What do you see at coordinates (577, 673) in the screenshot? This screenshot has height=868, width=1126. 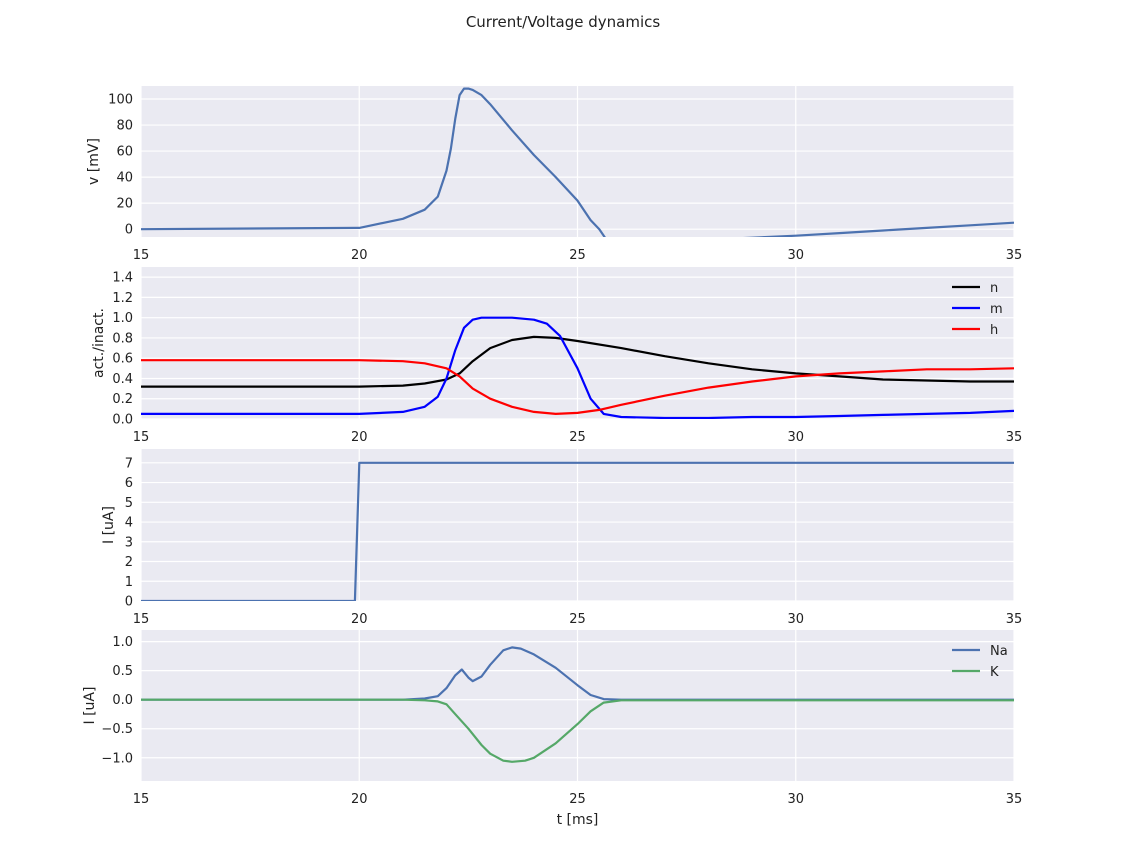 I see `series-line-na` at bounding box center [577, 673].